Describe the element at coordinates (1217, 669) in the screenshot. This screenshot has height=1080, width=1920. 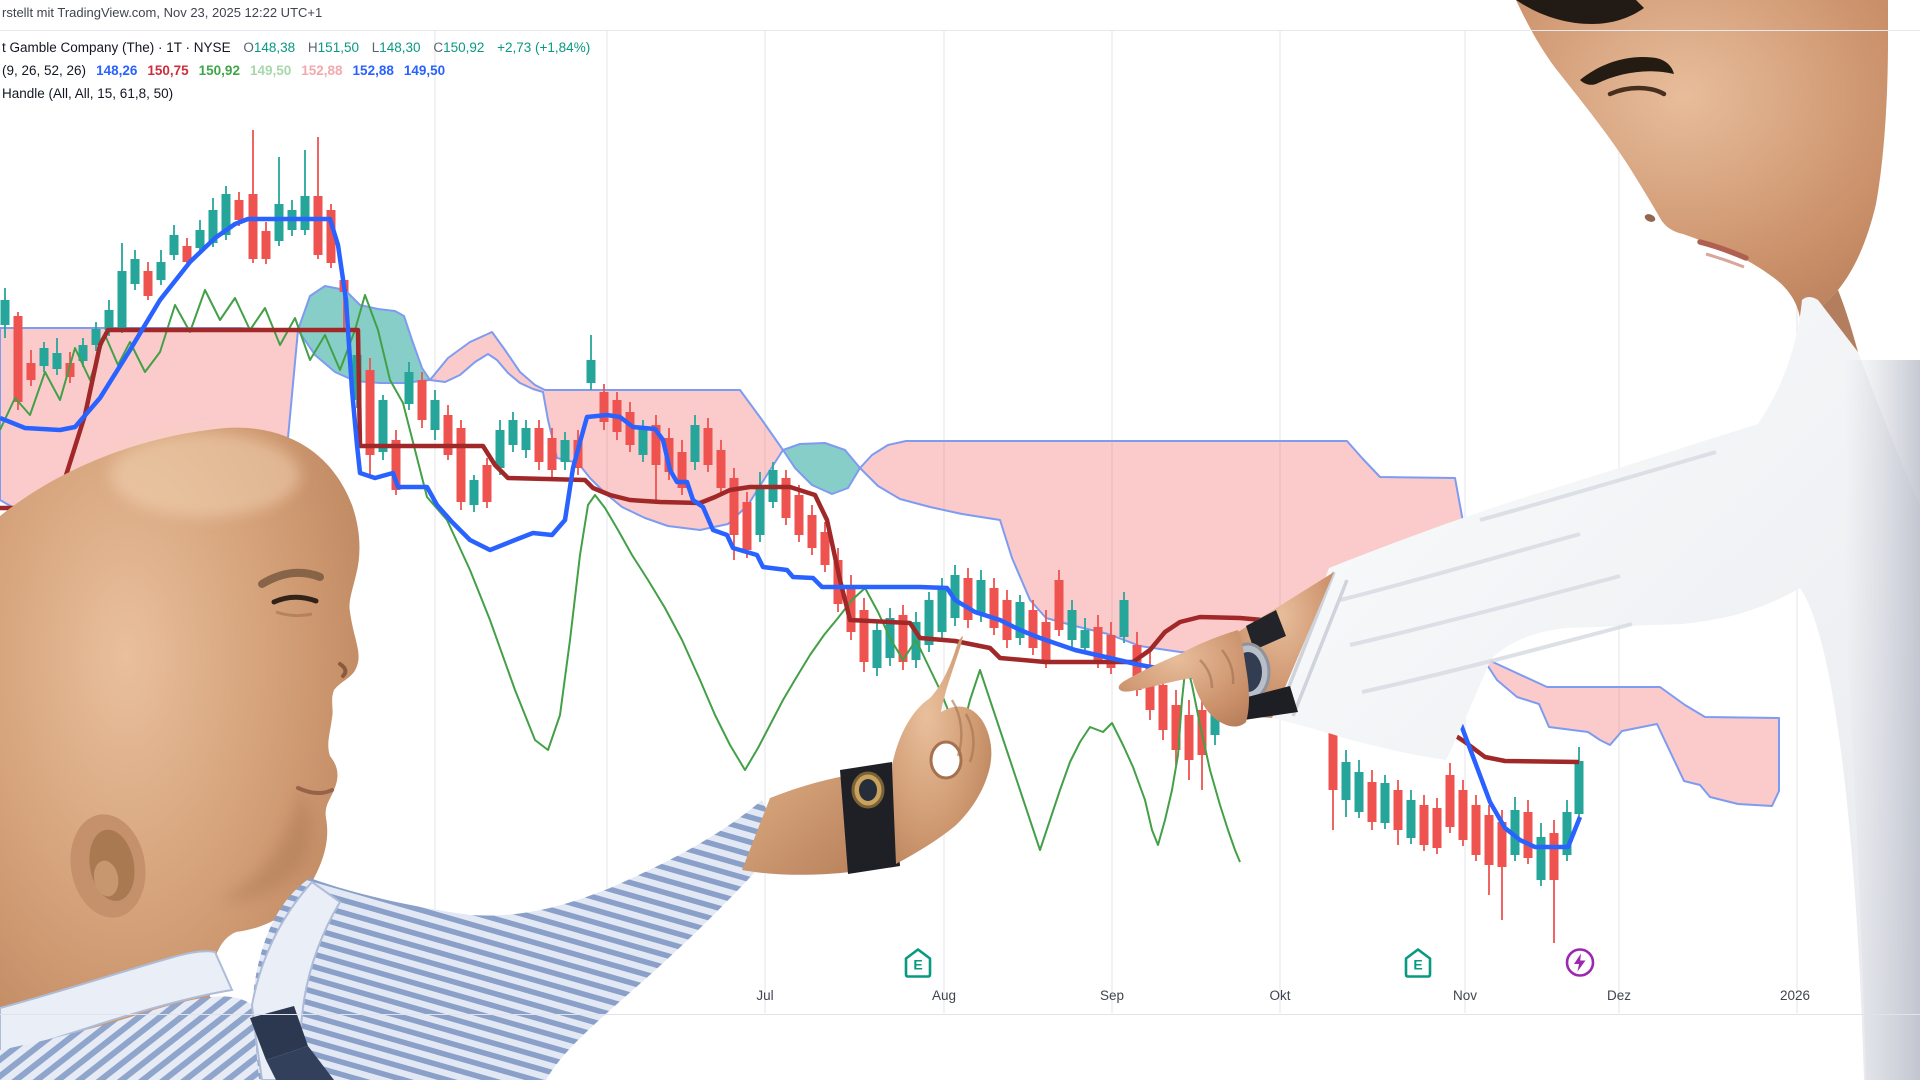
I see `right-analyst-knuckle-lines` at that location.